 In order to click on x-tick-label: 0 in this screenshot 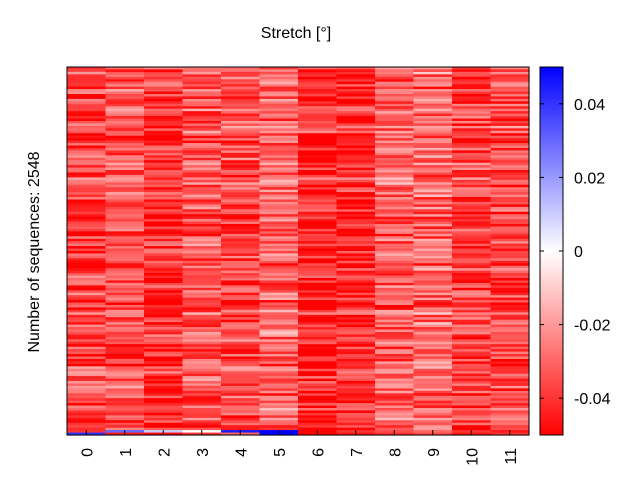, I will do `click(87, 452)`.